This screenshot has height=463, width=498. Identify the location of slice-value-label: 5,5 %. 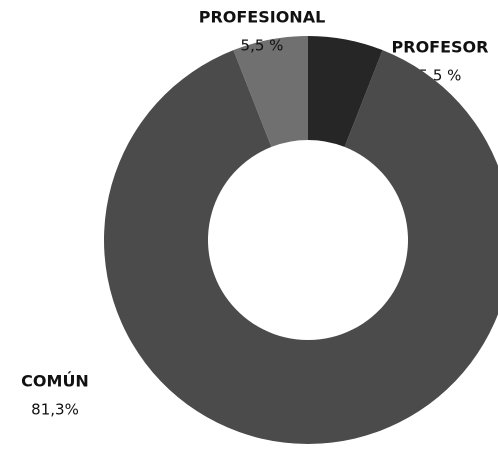
(262, 46).